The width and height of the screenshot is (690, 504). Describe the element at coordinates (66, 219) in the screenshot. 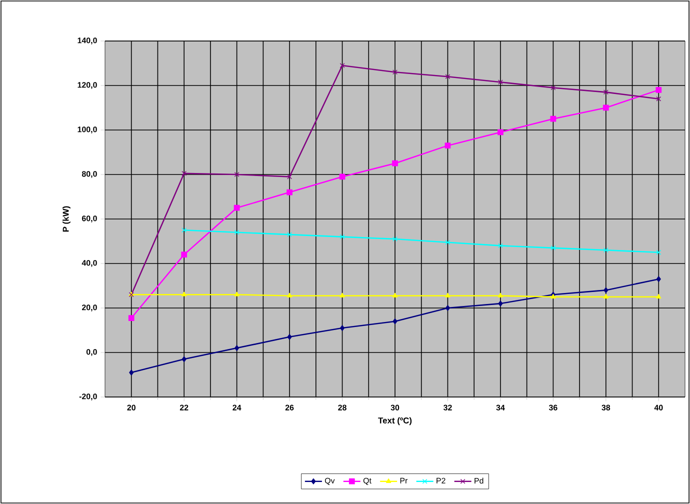

I see `y-axis-title: P (kW)` at that location.